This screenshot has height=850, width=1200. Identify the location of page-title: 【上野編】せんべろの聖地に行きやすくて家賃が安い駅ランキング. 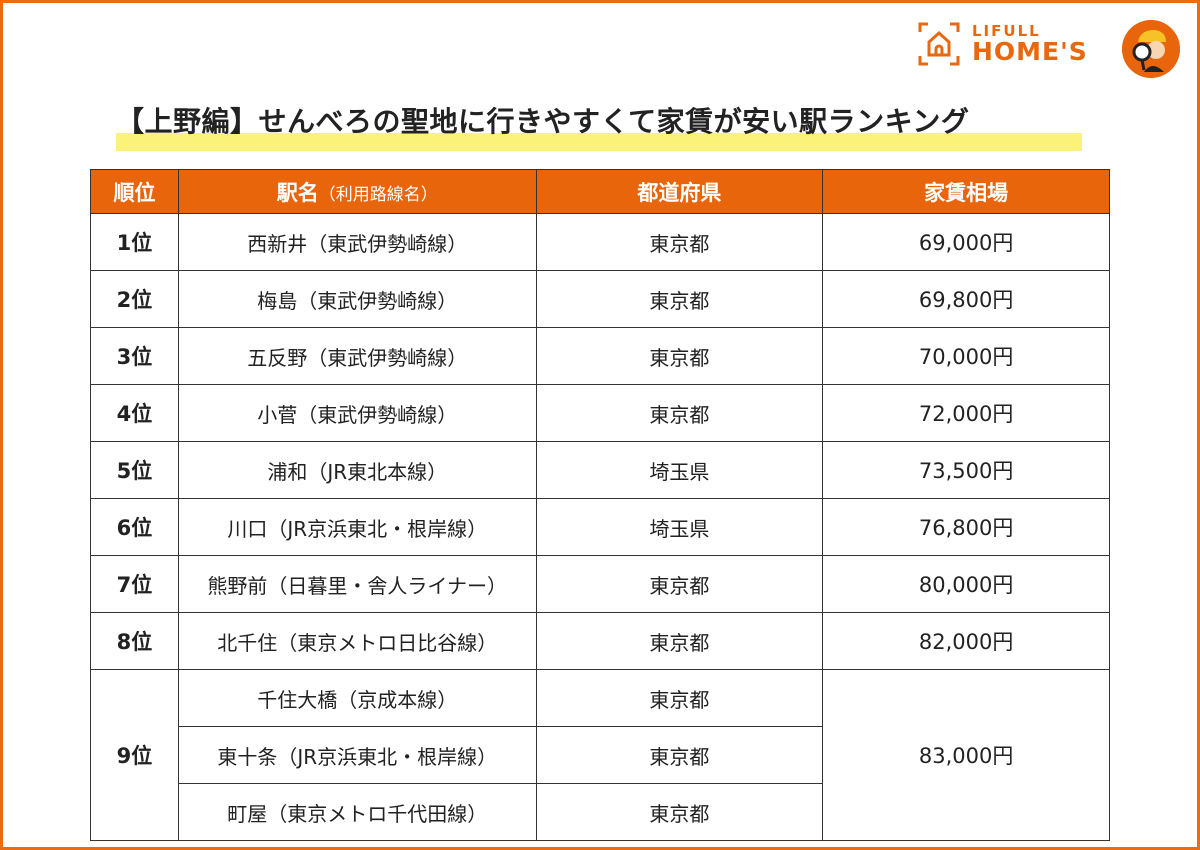
(543, 121).